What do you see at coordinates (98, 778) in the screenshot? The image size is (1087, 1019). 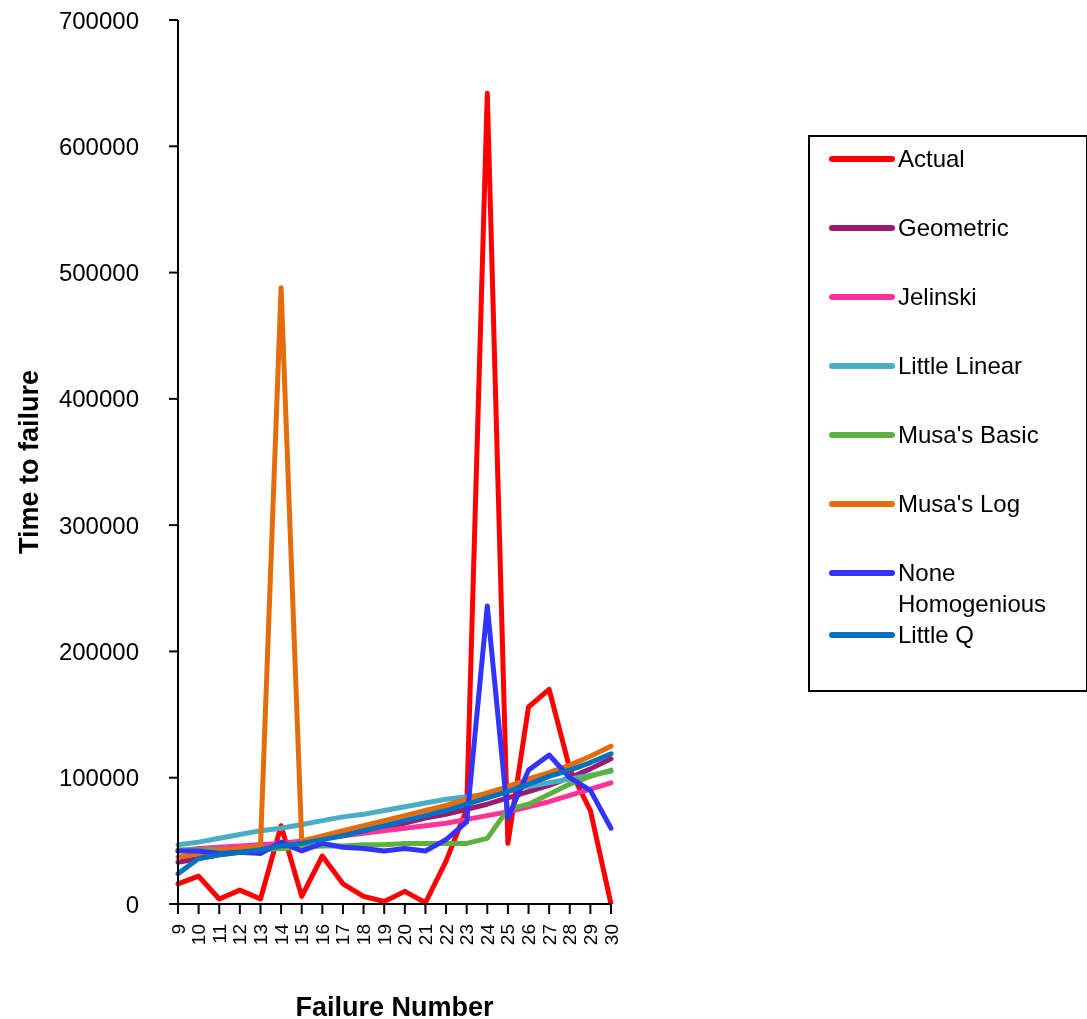 I see `y-tick-label: 100000` at bounding box center [98, 778].